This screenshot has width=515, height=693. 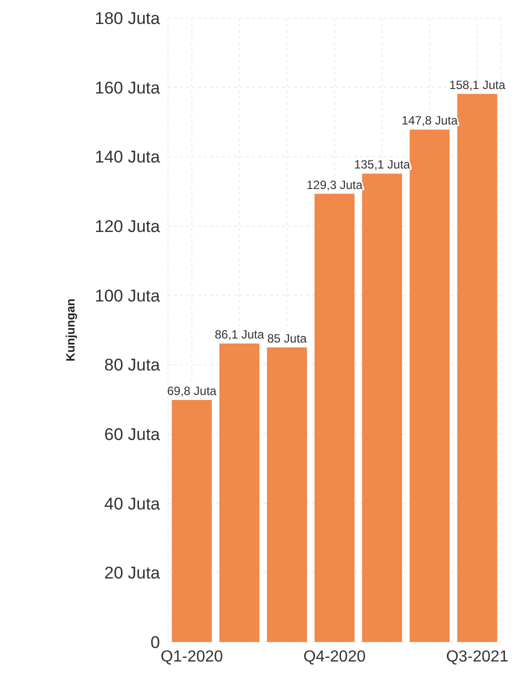 I want to click on data-label: 69,8 Juta, so click(x=192, y=391).